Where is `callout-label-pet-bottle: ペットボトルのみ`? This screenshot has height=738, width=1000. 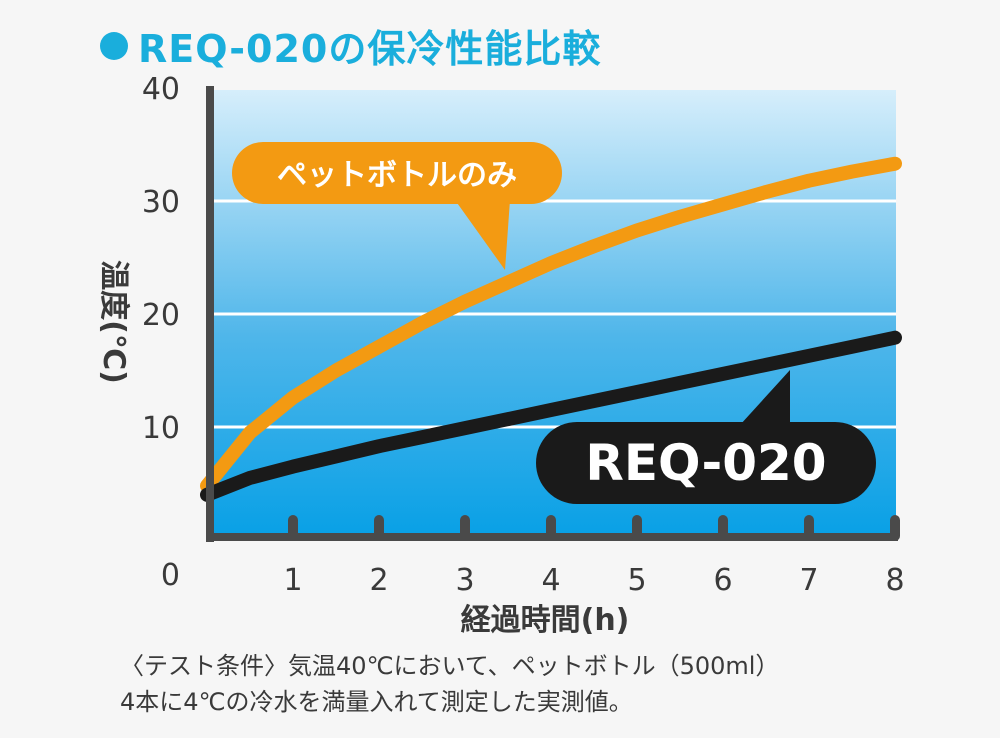 callout-label-pet-bottle: ペットボトルのみ is located at coordinates (397, 175).